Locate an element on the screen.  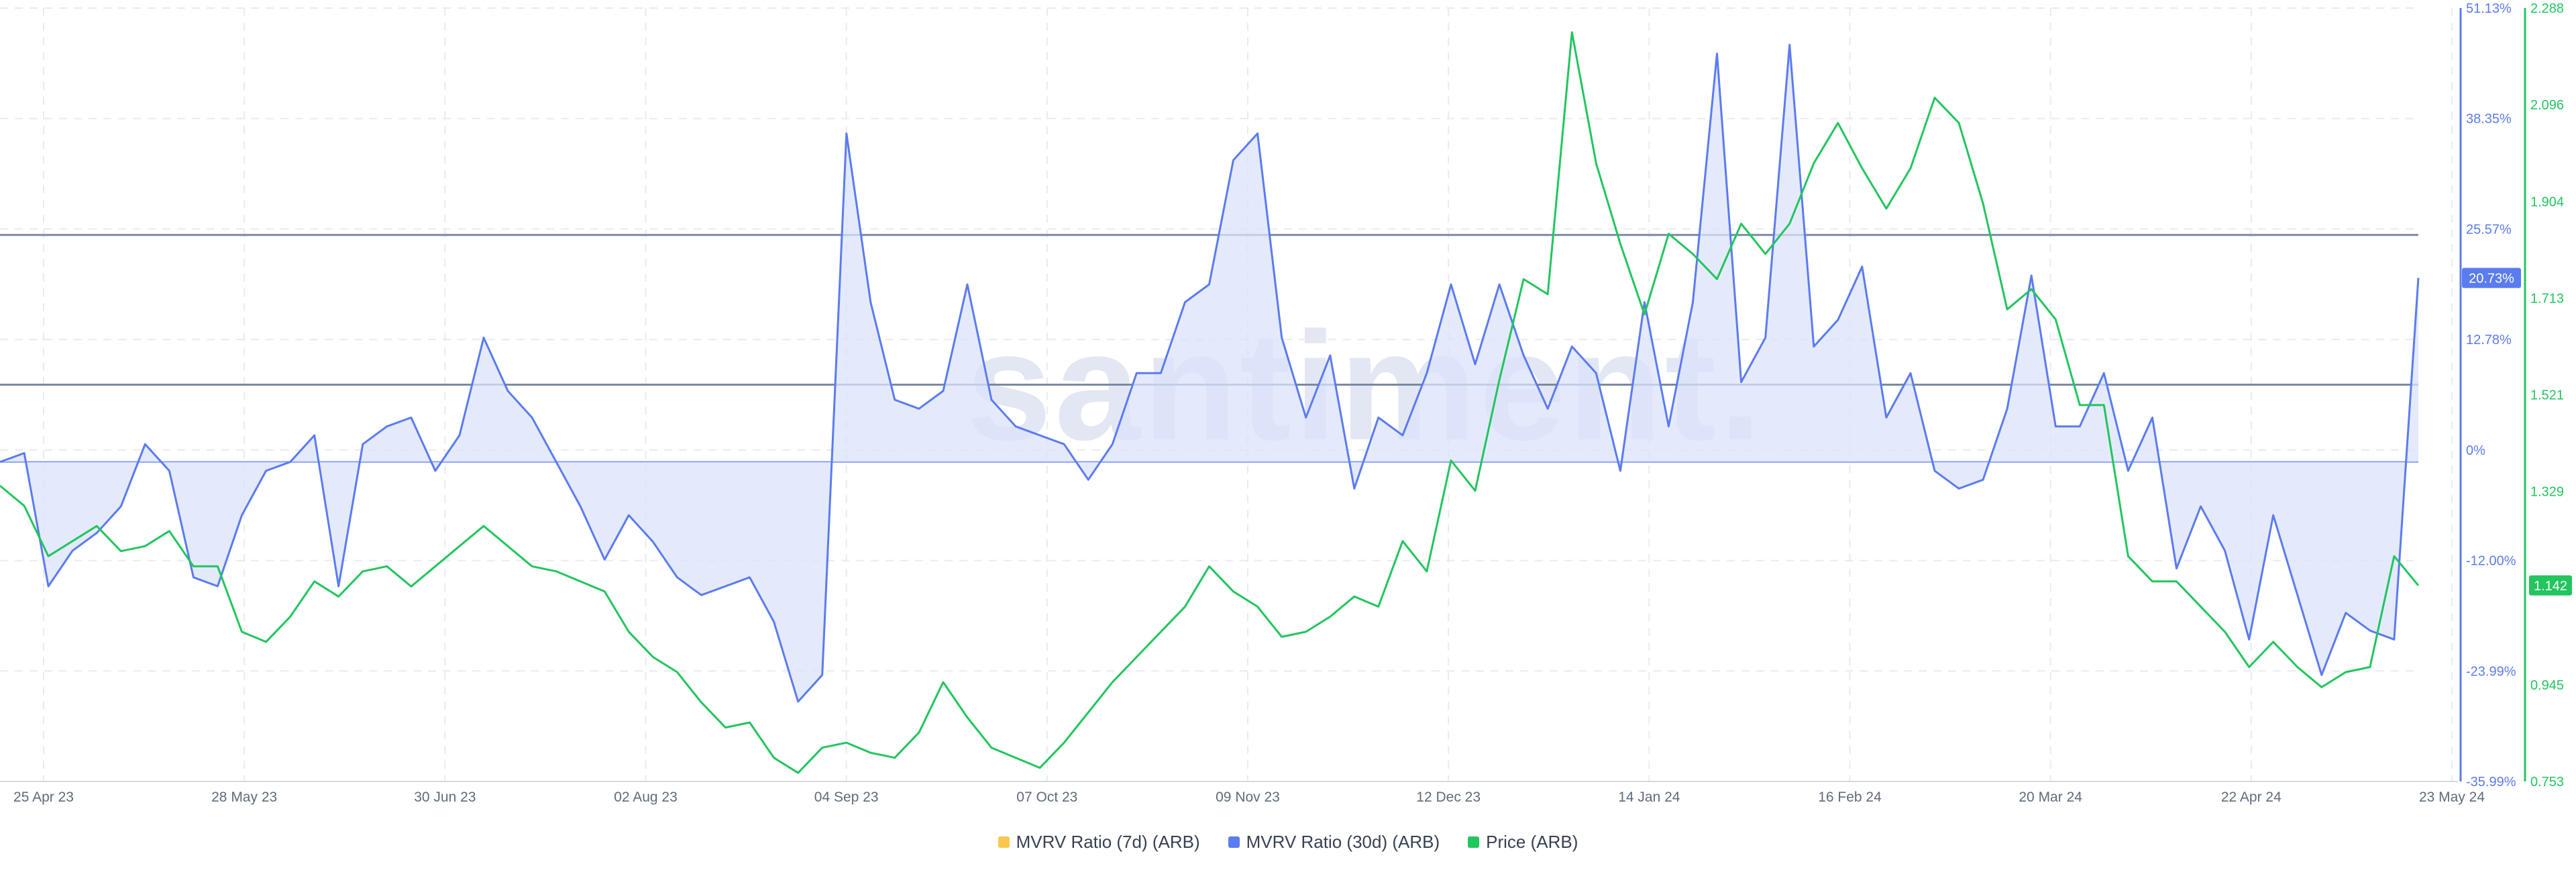
current-mvrv-value: 20.73% is located at coordinates (2491, 278).